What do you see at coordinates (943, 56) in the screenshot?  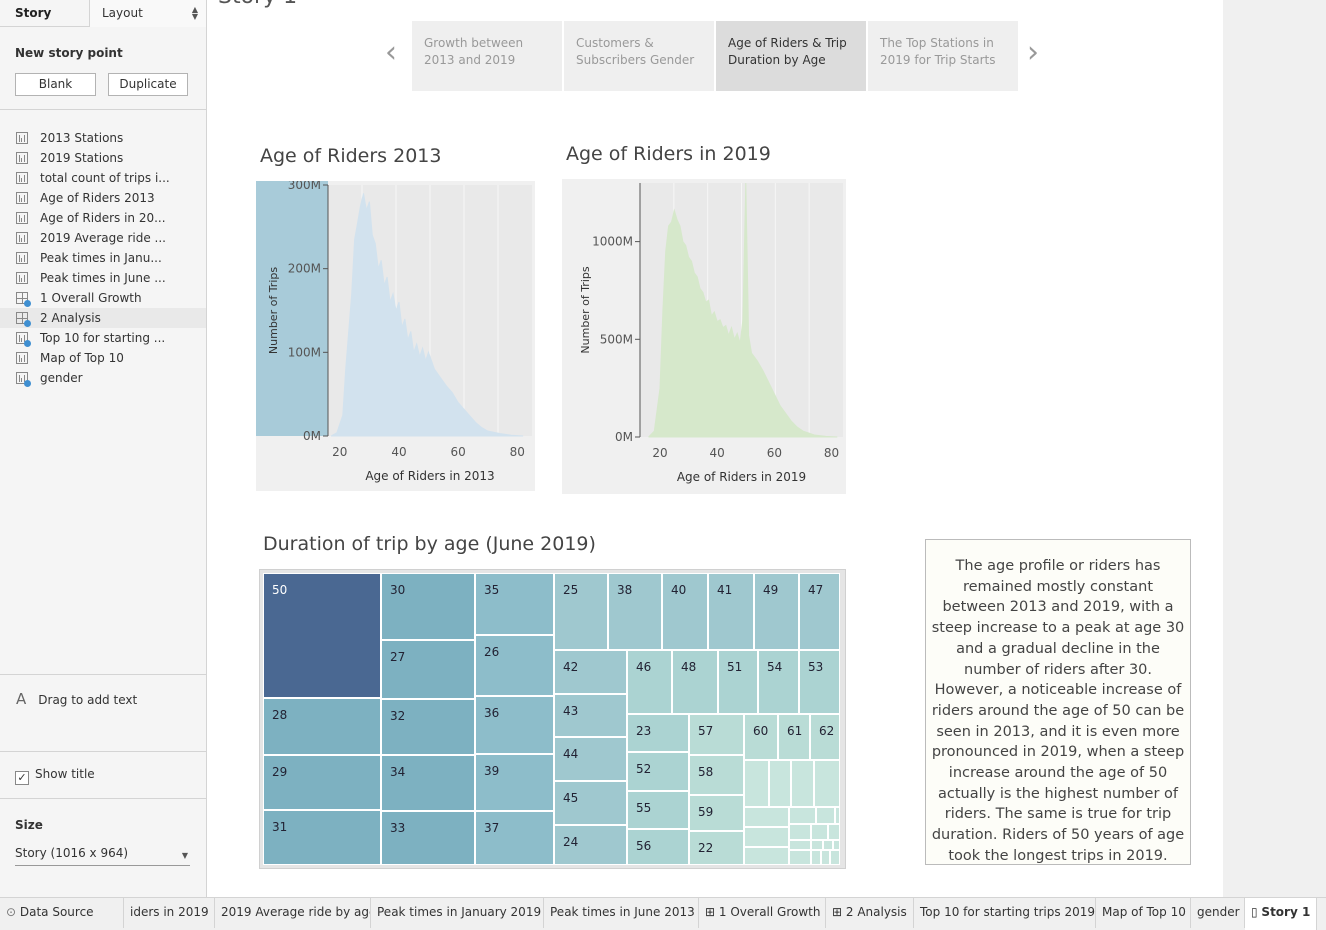 I see `story-point-4: The Top Stations in 2019 for Trip Starts` at bounding box center [943, 56].